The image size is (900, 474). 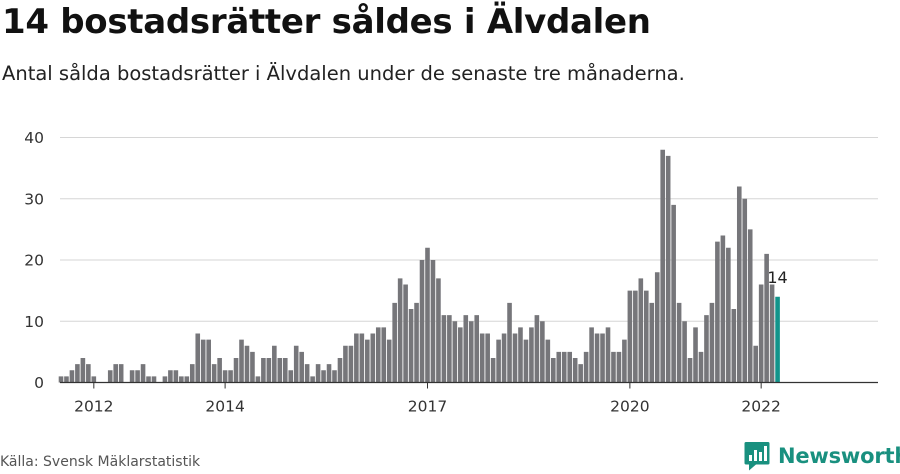 I want to click on x-tick-label-2014: 2014, so click(x=224, y=407).